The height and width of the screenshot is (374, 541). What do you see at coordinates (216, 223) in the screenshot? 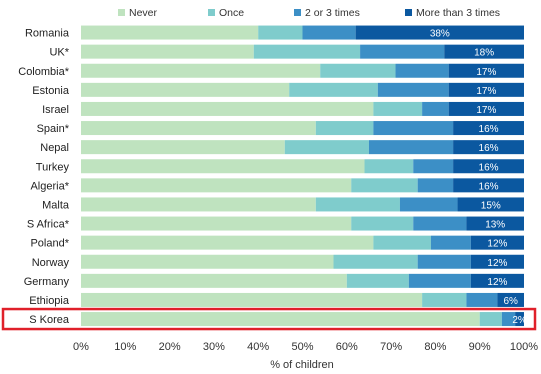
I see `bar-segment-s-africa-never` at bounding box center [216, 223].